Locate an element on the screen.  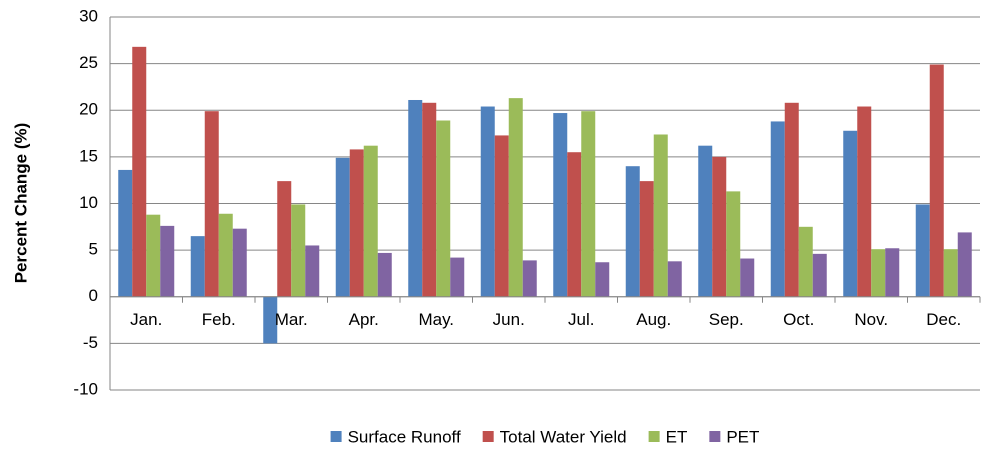
x-tick-label: May. is located at coordinates (436, 319).